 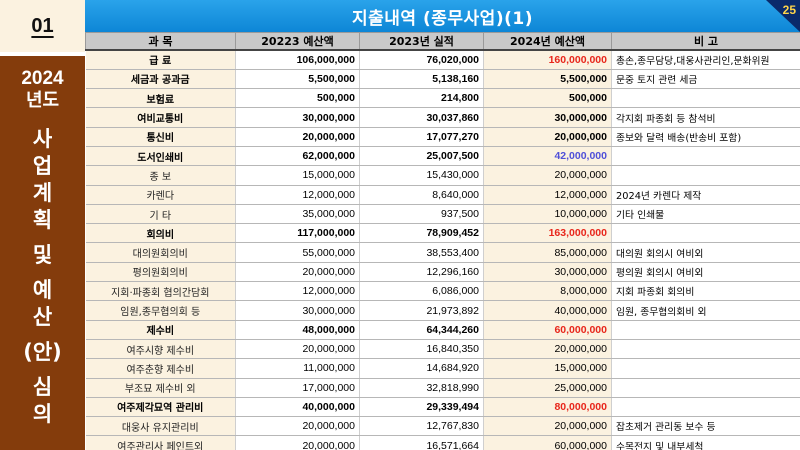 What do you see at coordinates (297, 233) in the screenshot?
I see `row-budget-2023: 117,000,000` at bounding box center [297, 233].